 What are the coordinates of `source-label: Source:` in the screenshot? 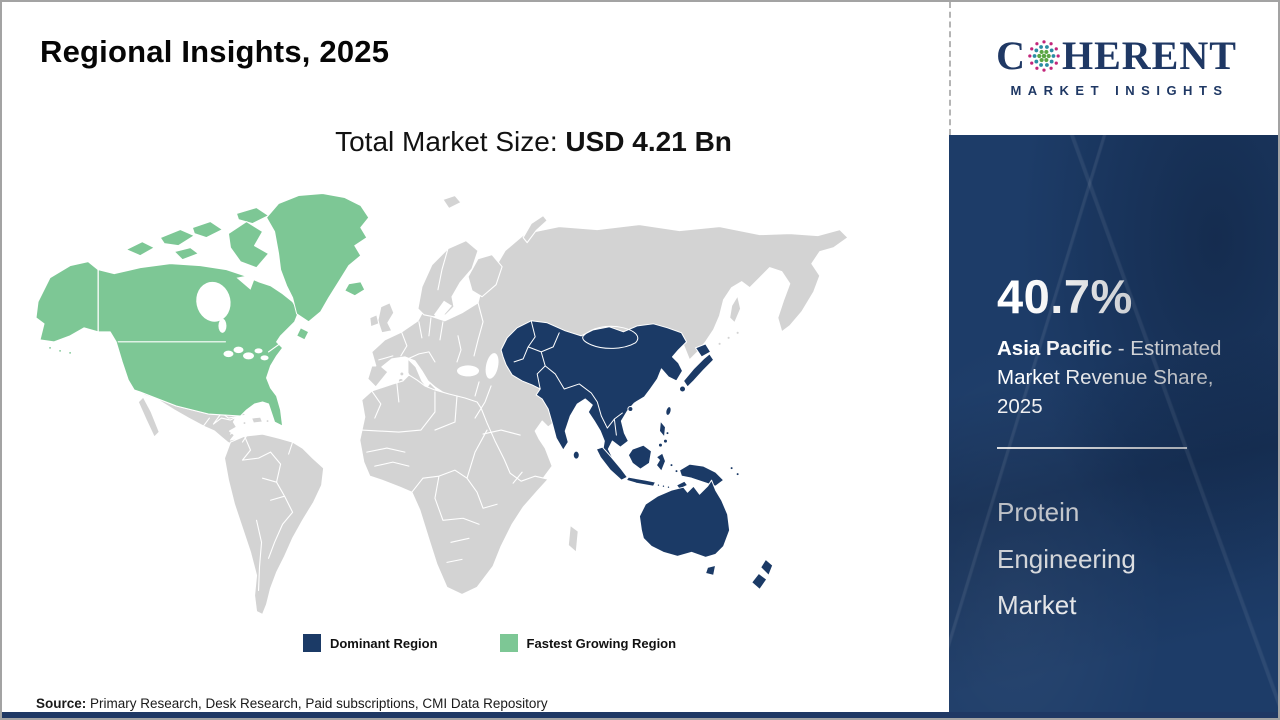 It's located at (61, 703).